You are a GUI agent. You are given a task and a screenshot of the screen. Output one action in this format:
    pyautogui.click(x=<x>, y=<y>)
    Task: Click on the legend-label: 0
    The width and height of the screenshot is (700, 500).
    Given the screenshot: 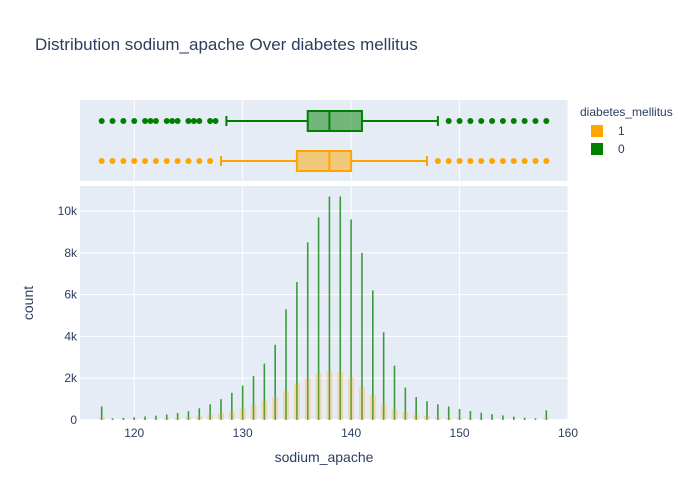 What is the action you would take?
    pyautogui.click(x=621, y=149)
    